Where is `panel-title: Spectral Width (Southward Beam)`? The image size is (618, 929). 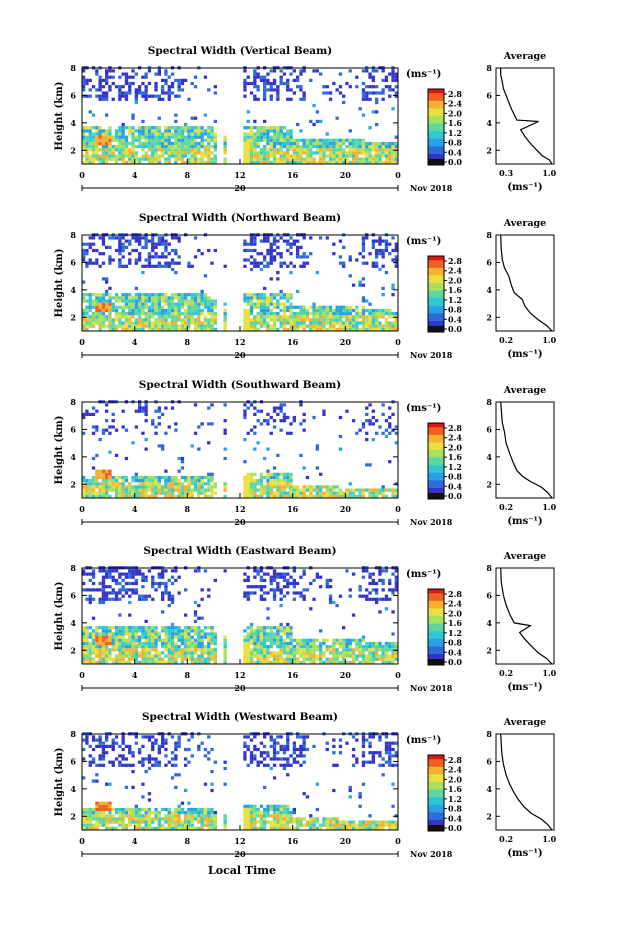
panel-title: Spectral Width (Southward Beam) is located at coordinates (240, 385).